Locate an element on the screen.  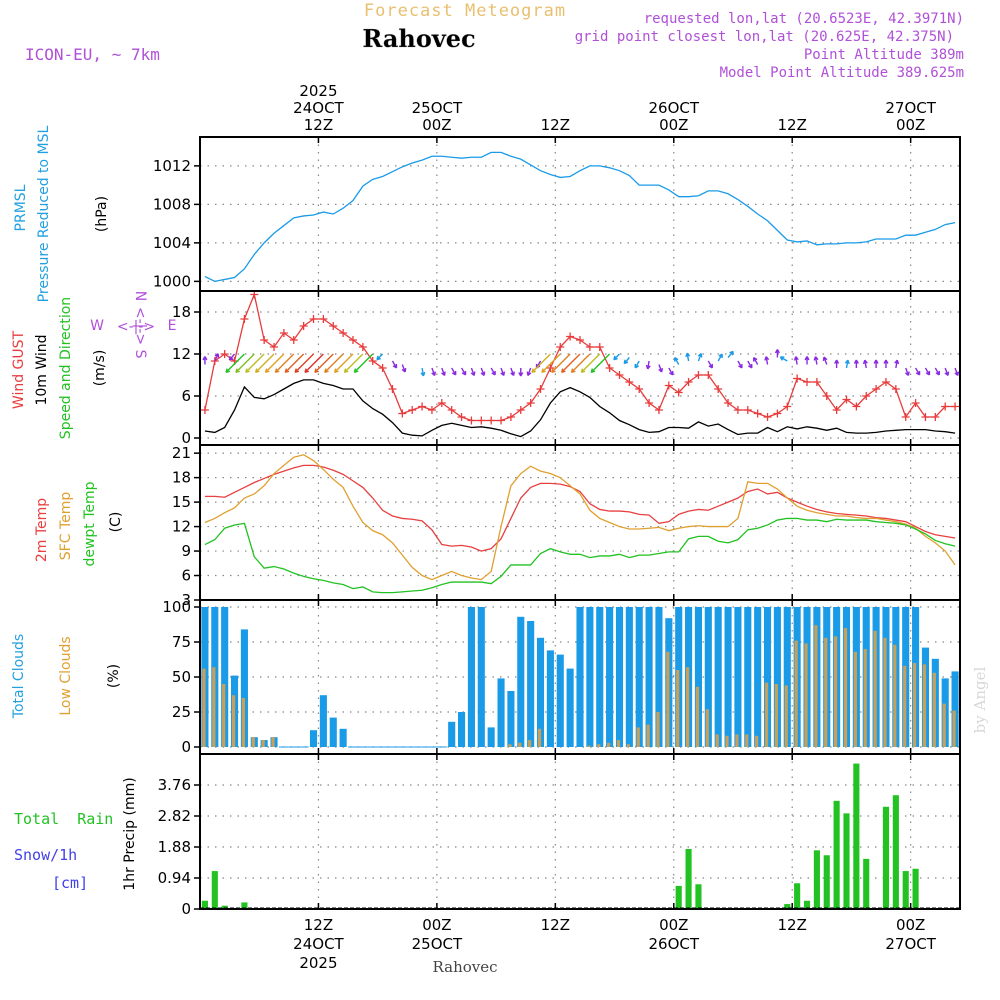
compass-n-label: N is located at coordinates (140, 296).